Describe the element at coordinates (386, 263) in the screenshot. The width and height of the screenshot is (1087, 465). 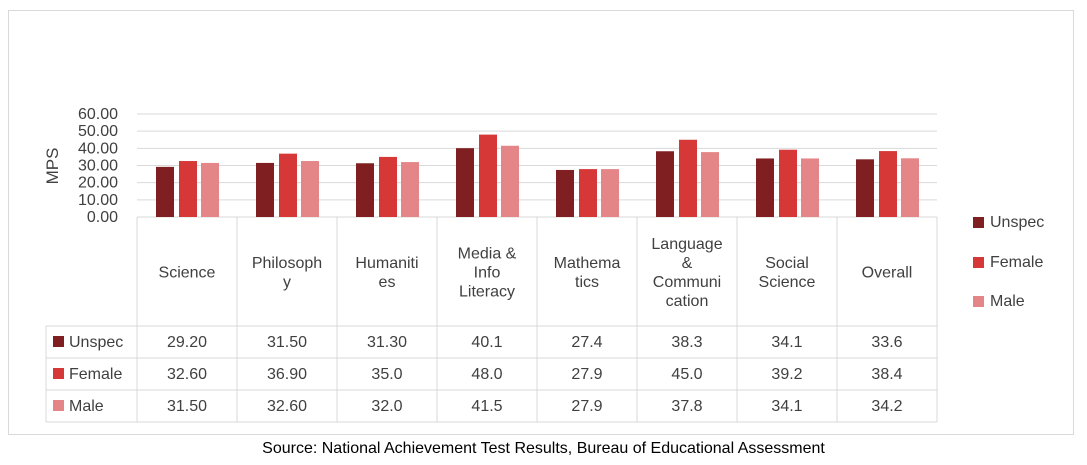
I see `category-label: Humaniti` at that location.